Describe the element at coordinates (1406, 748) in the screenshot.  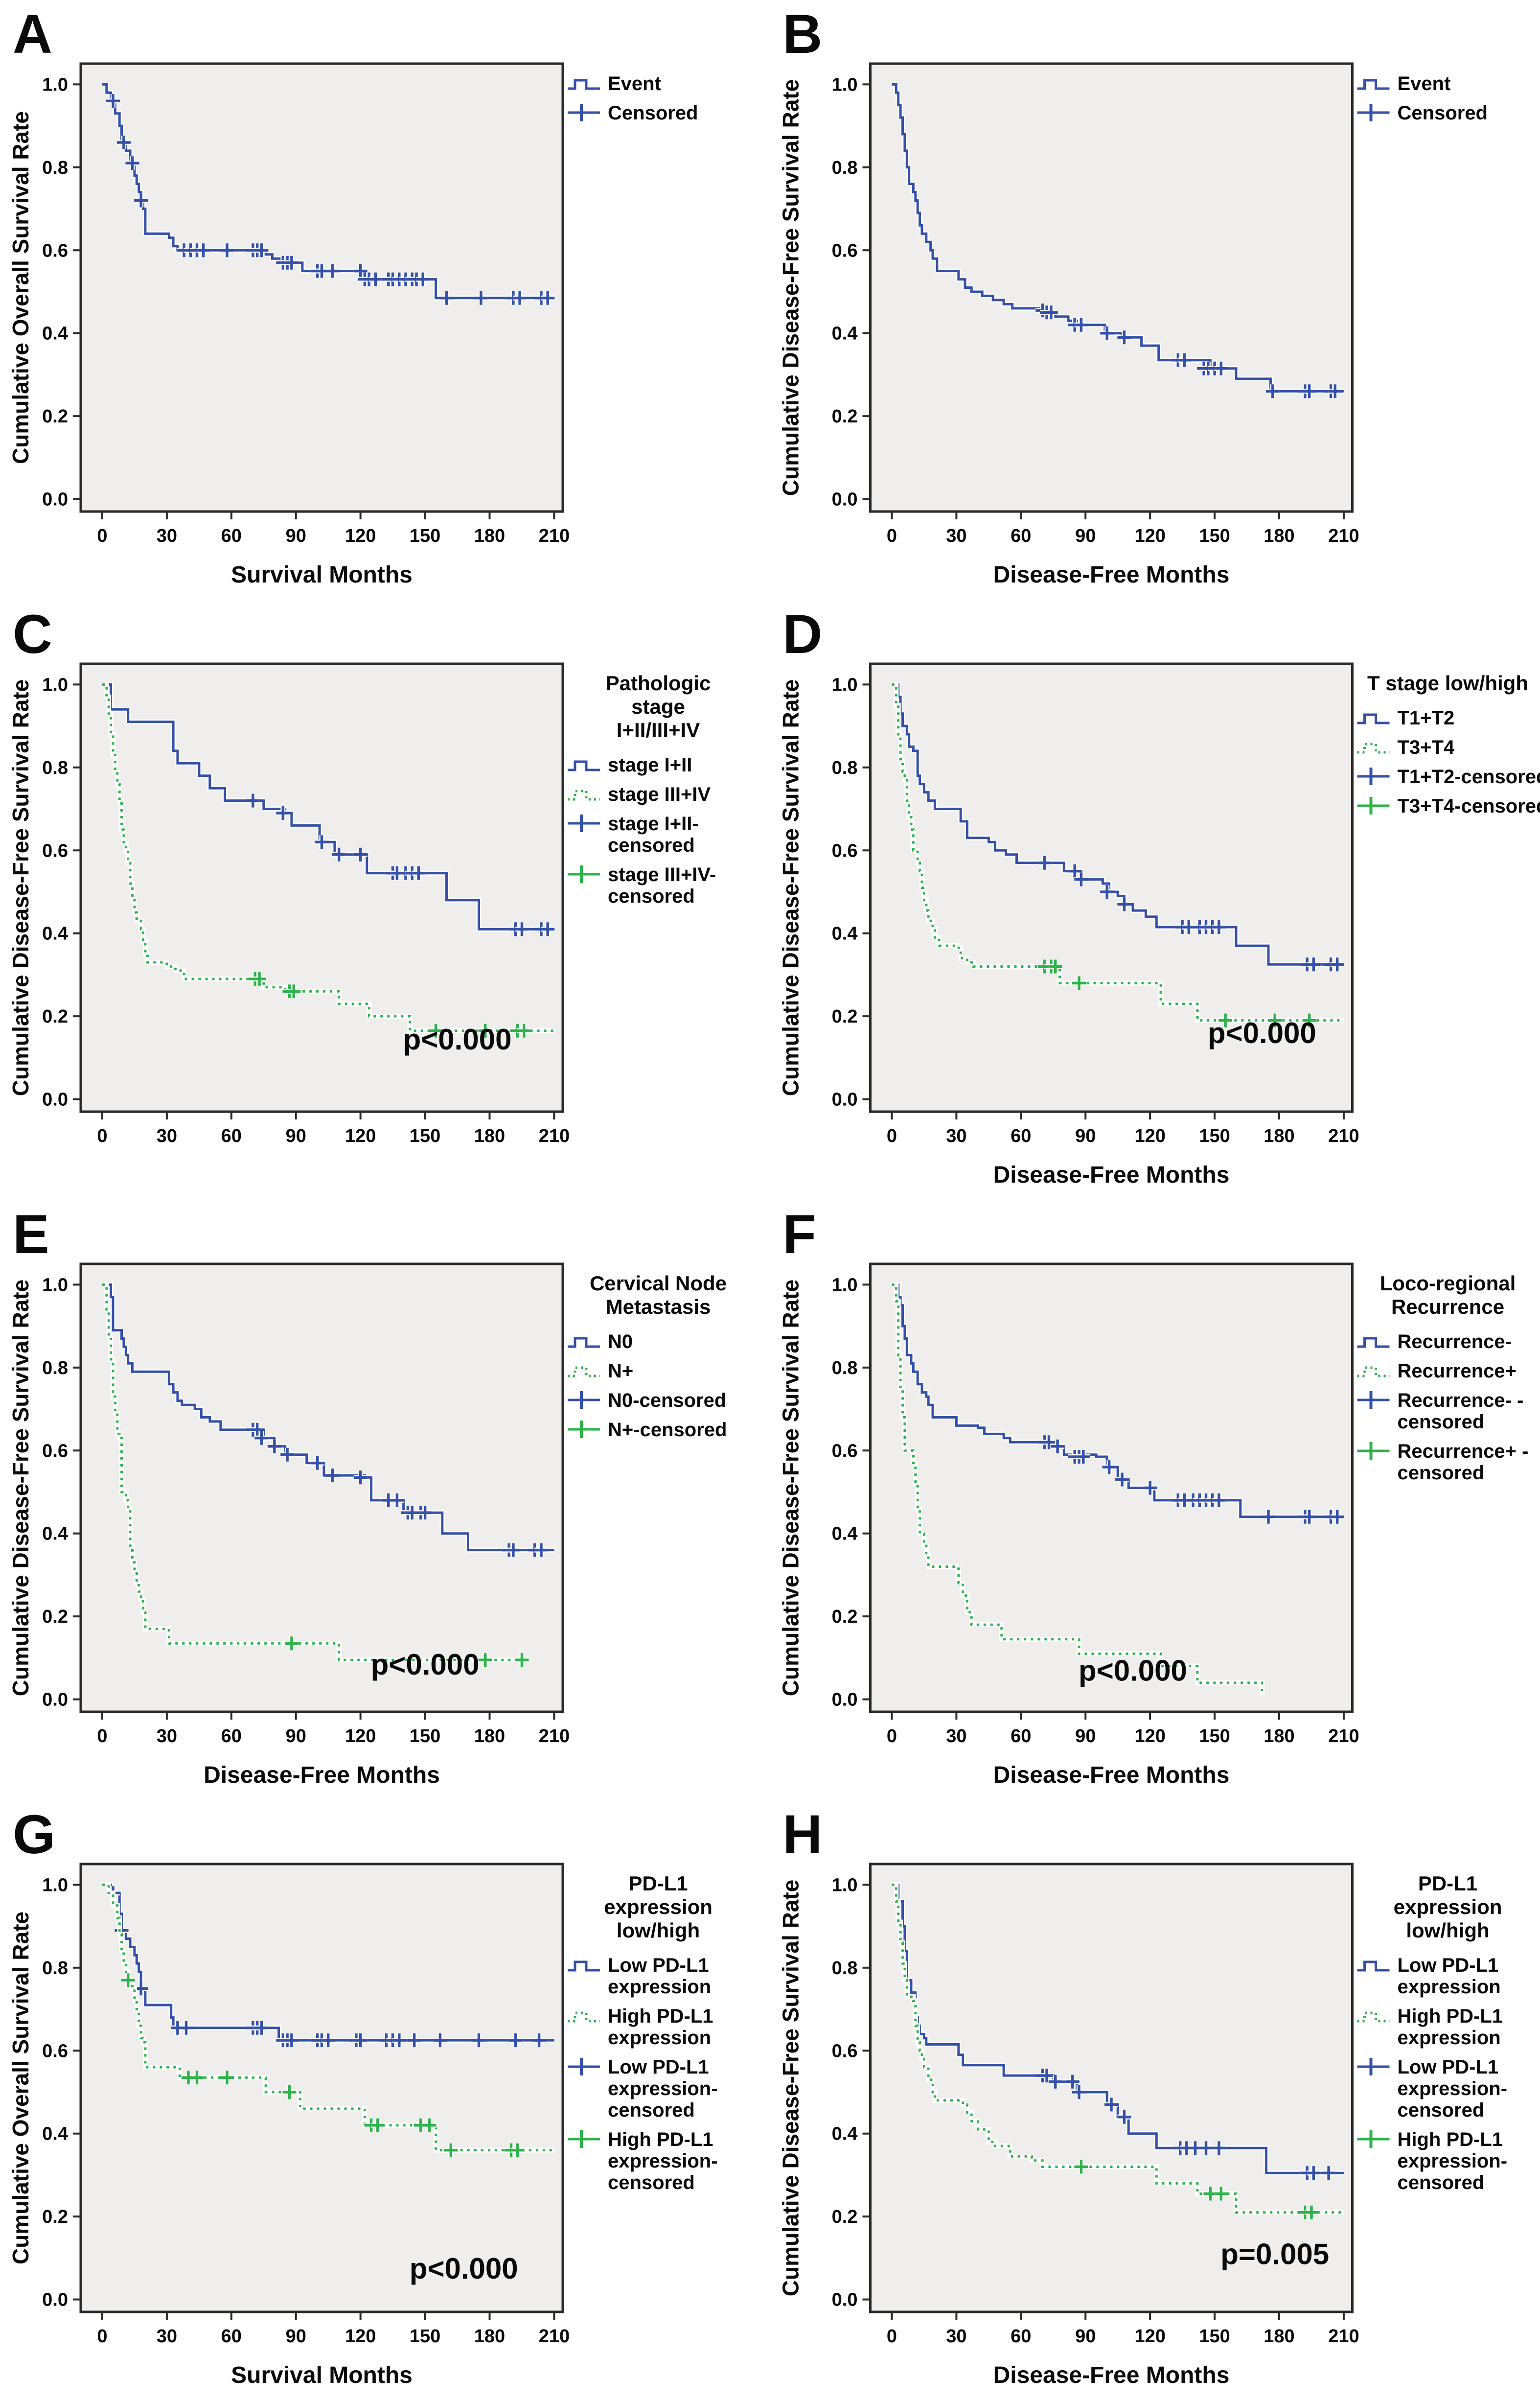
I see `legend-entry-t3-t4: T3+T4` at that location.